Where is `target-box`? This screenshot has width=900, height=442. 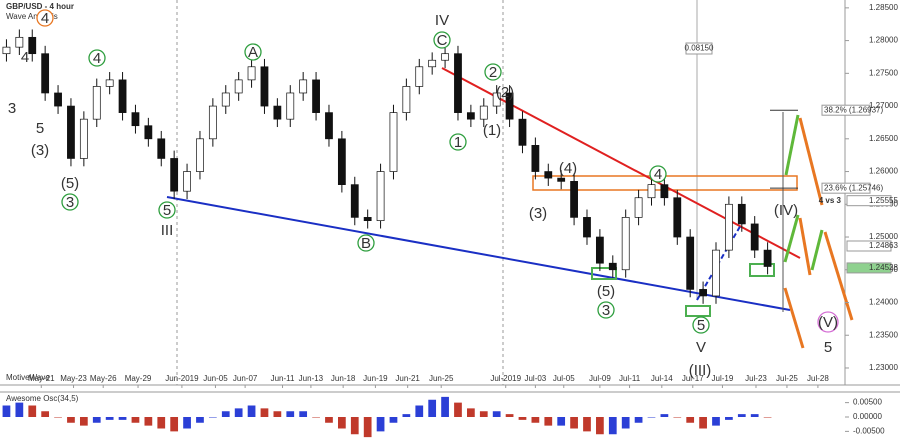 target-box is located at coordinates (762, 270).